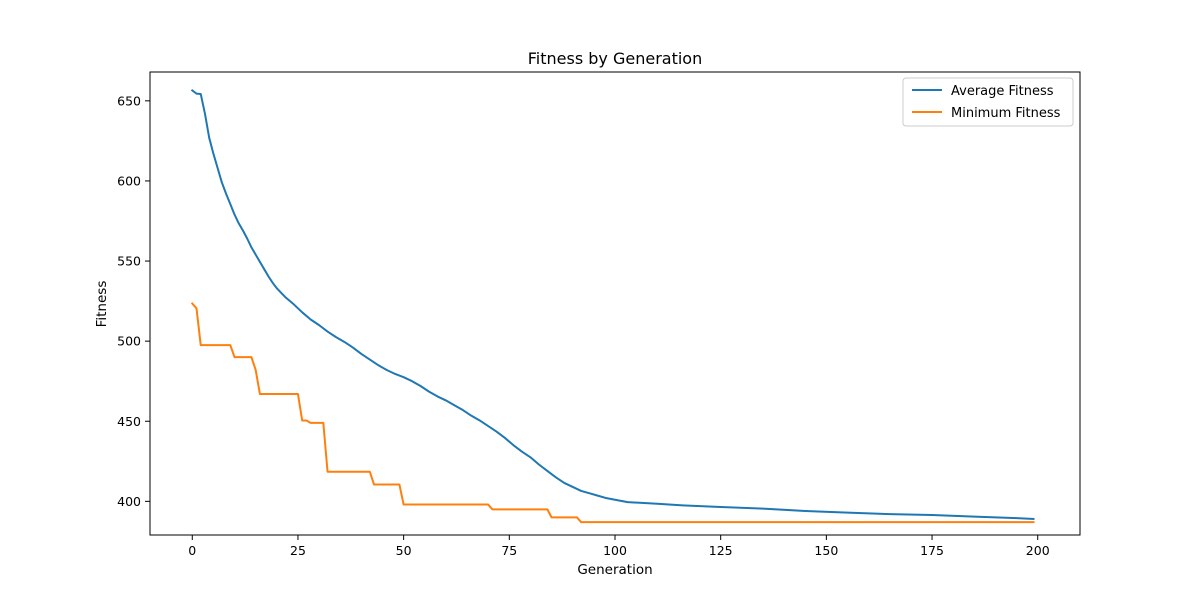 This screenshot has width=1200, height=604. Describe the element at coordinates (932, 550) in the screenshot. I see `x-tick-label: 175` at that location.